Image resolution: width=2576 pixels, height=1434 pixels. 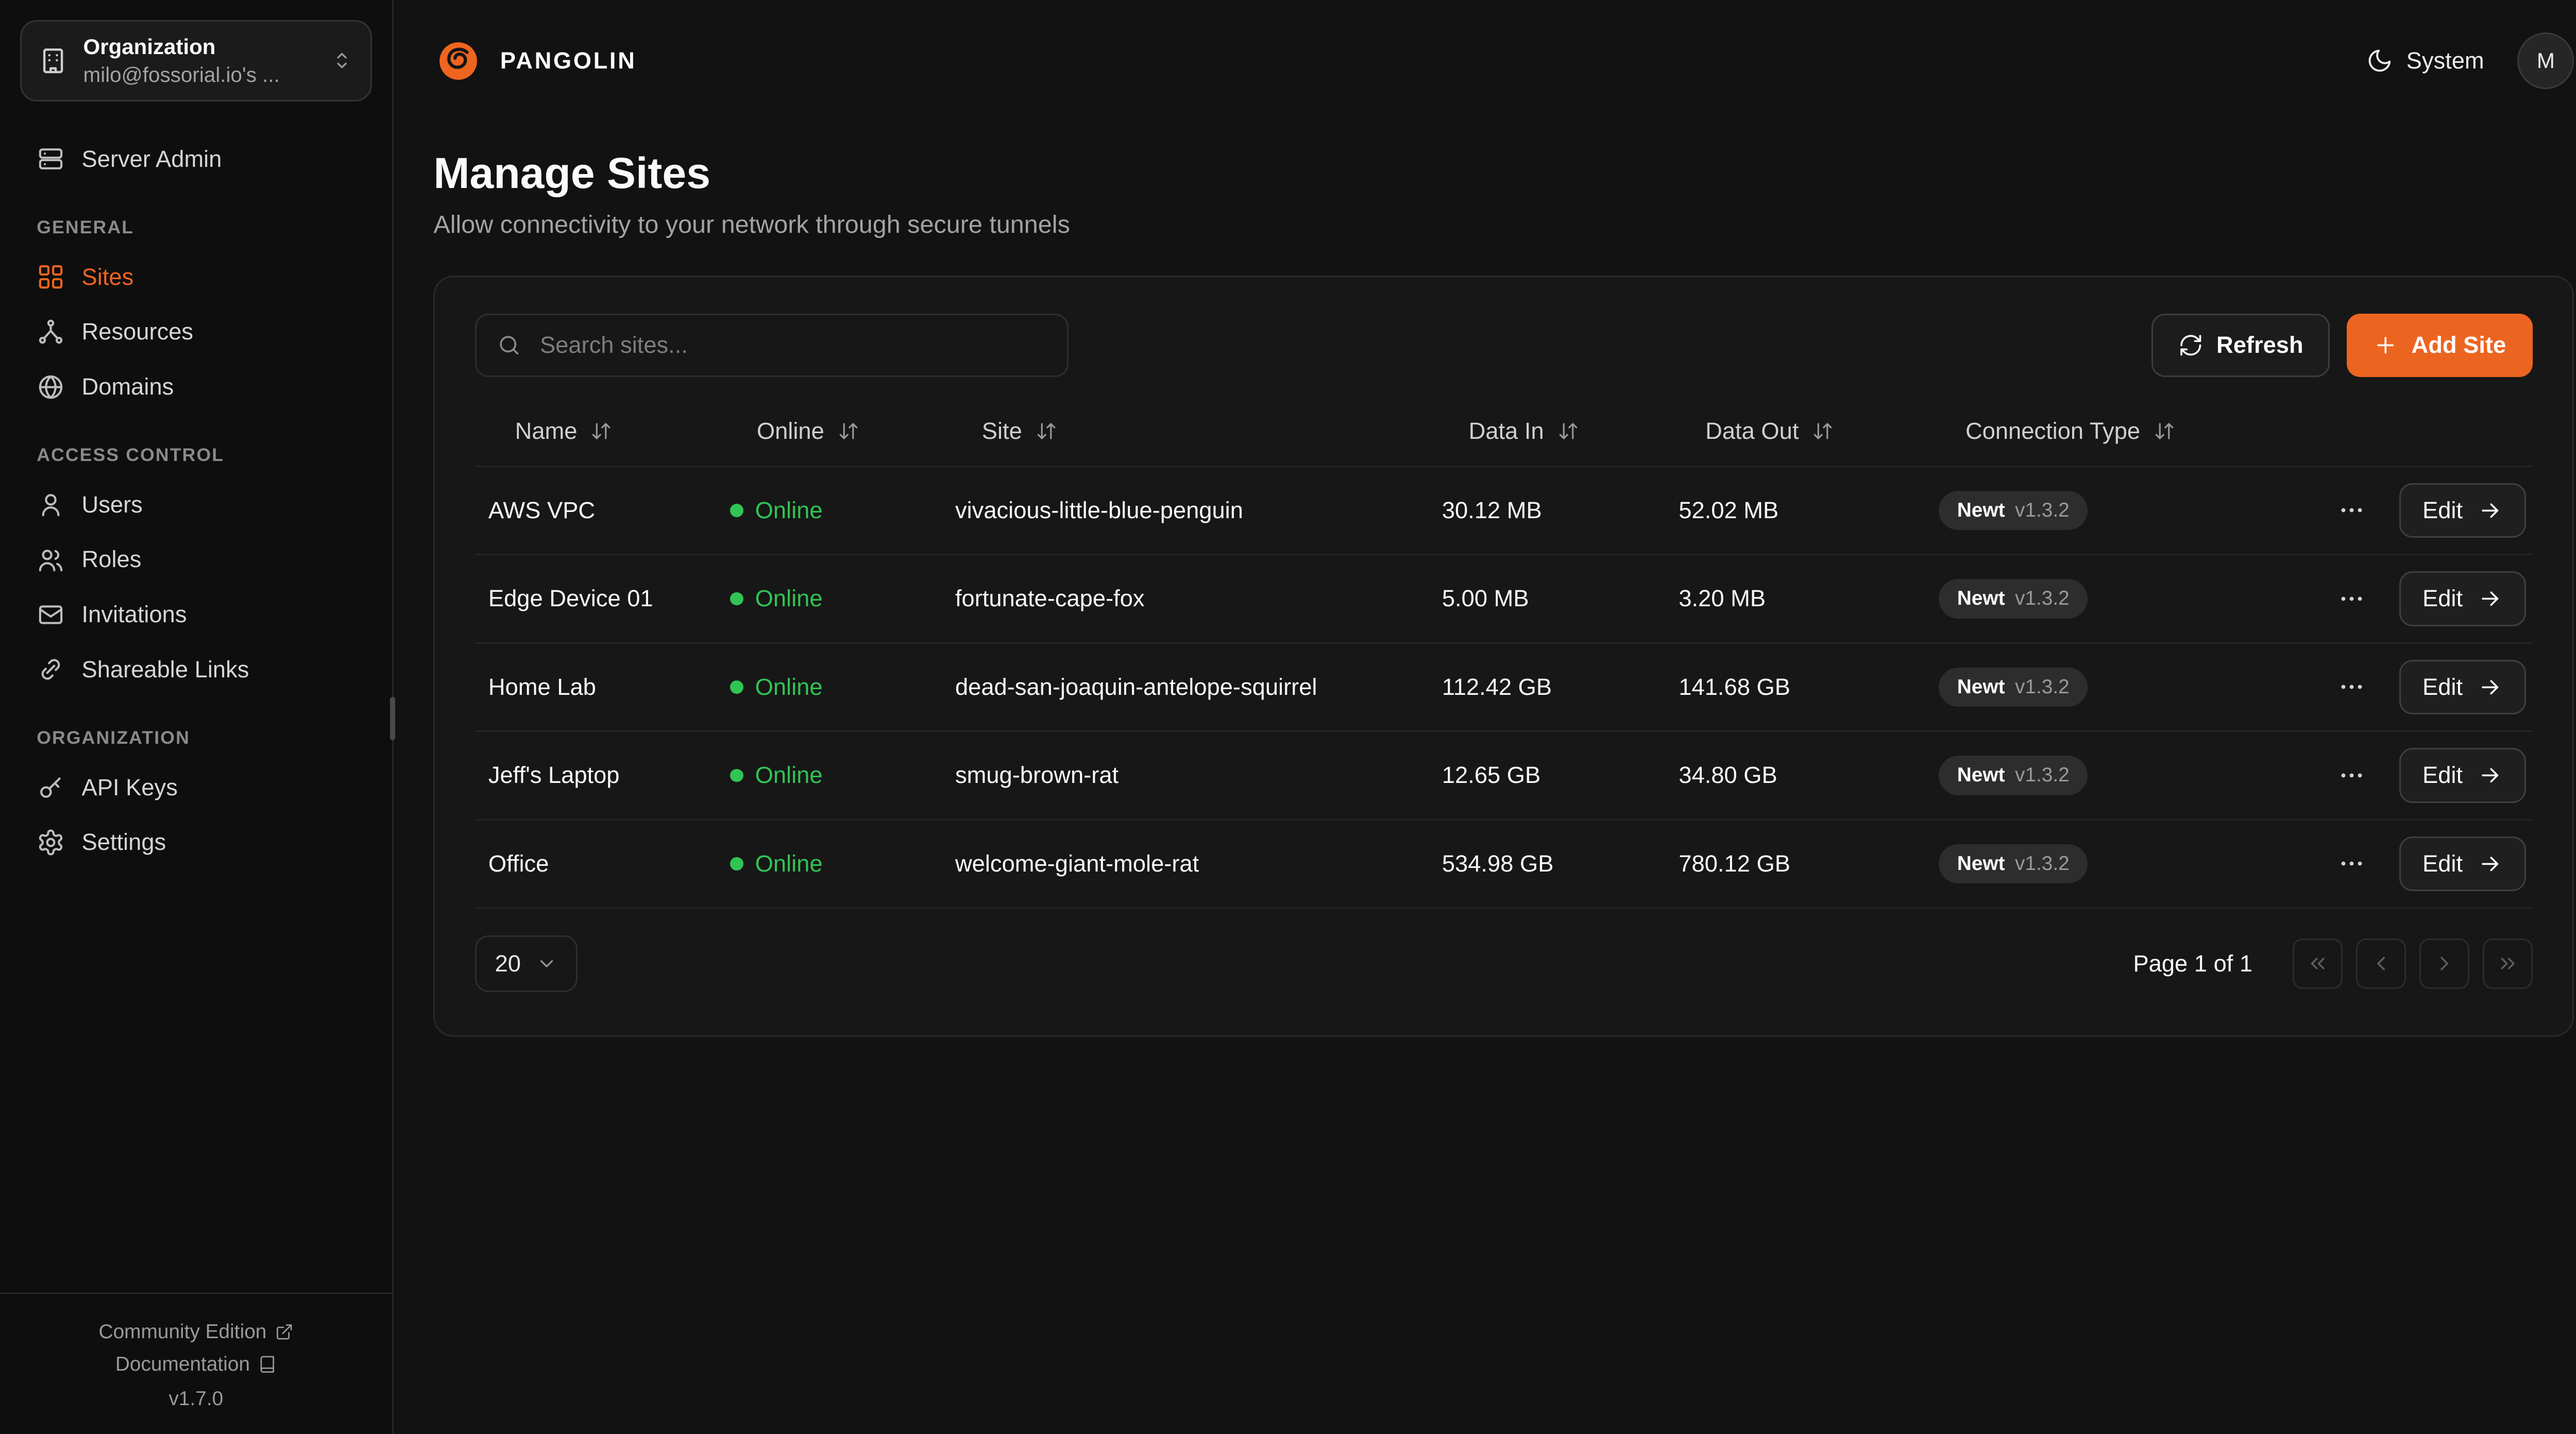 I want to click on toolbar-actions: Refresh Add Site, so click(x=2342, y=345).